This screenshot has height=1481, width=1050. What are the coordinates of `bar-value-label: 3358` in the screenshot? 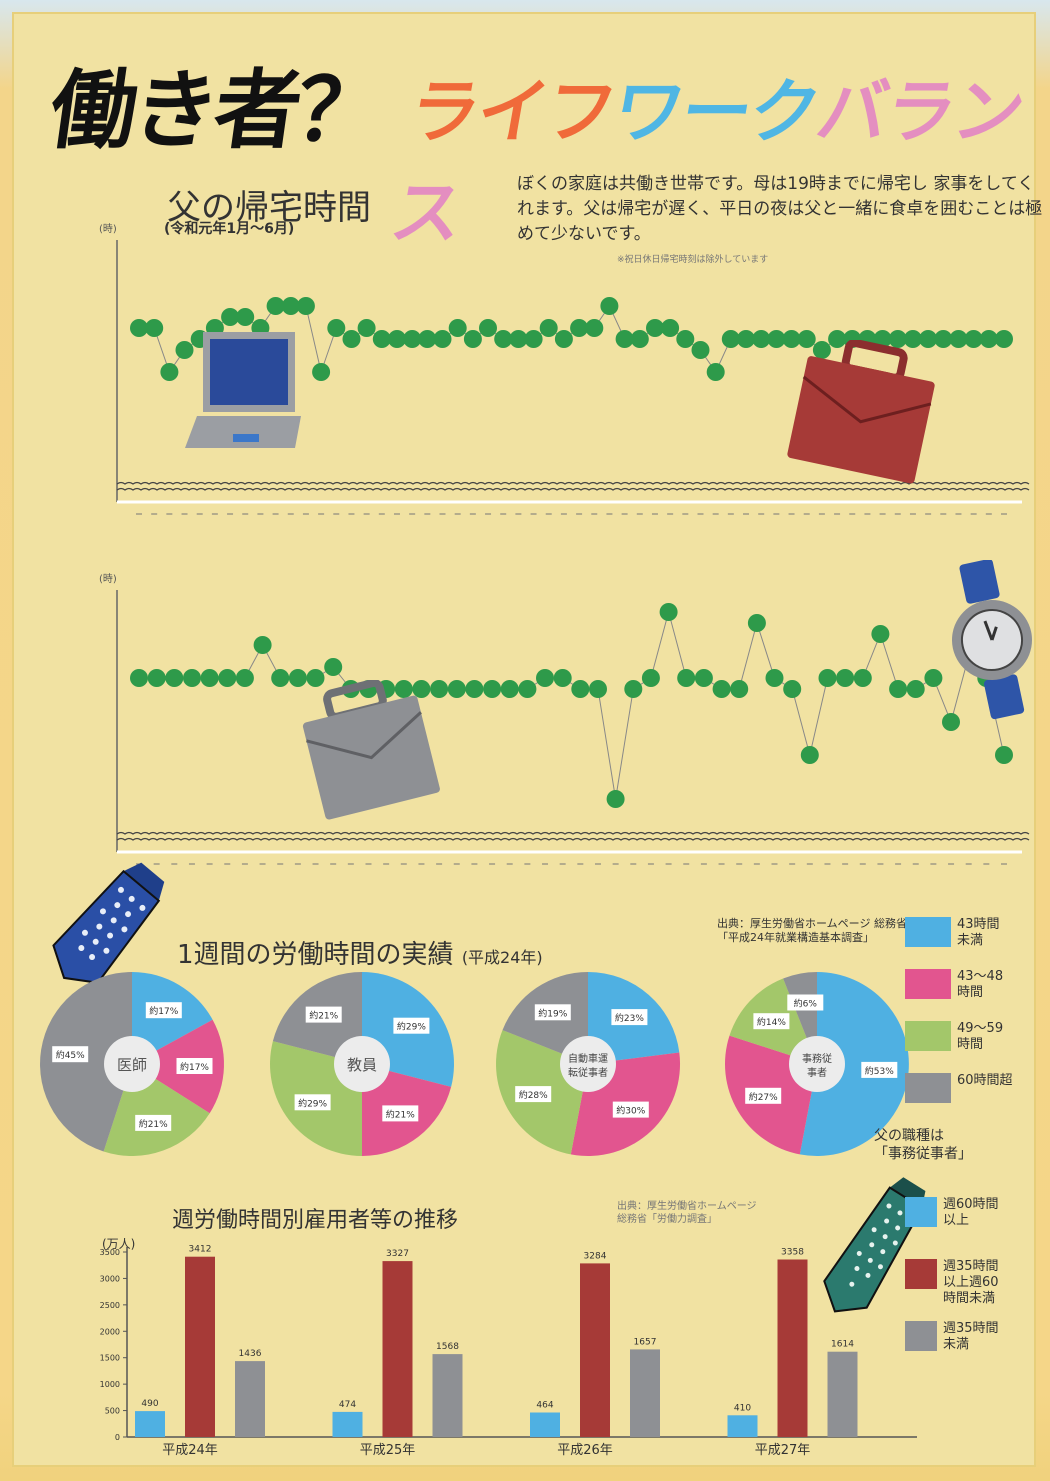 It's located at (792, 1253).